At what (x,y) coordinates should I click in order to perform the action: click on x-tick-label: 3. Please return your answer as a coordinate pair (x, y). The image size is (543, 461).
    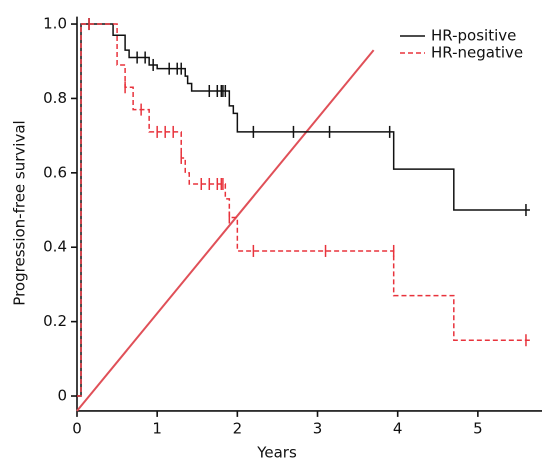
    Looking at the image, I should click on (318, 428).